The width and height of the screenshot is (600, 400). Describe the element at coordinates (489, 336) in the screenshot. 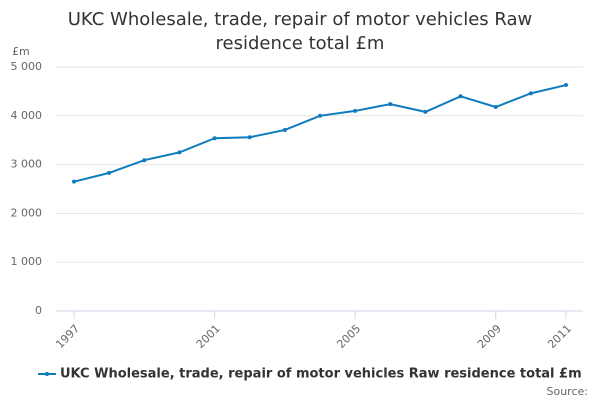

I see `x-tick-label: 2009` at that location.